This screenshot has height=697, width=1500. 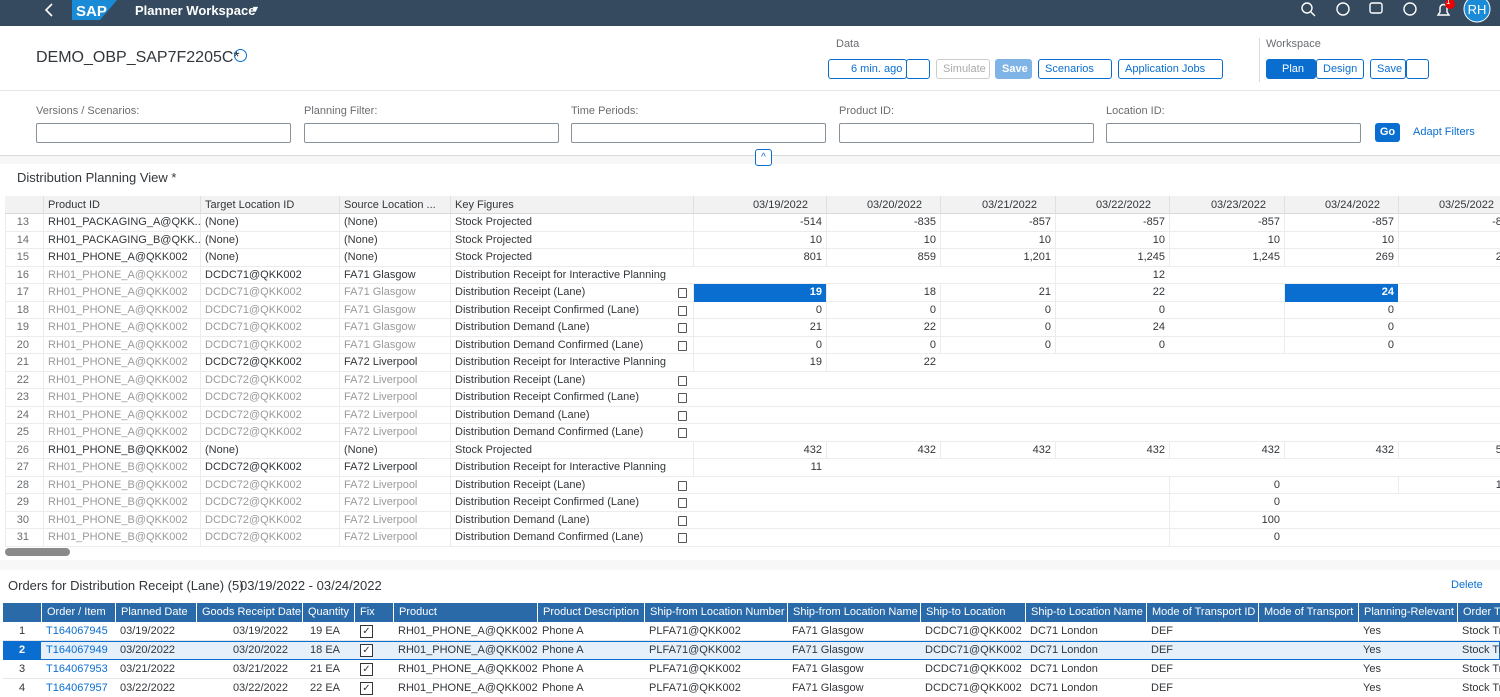 I want to click on orders-column-header: Fix, so click(x=373, y=612).